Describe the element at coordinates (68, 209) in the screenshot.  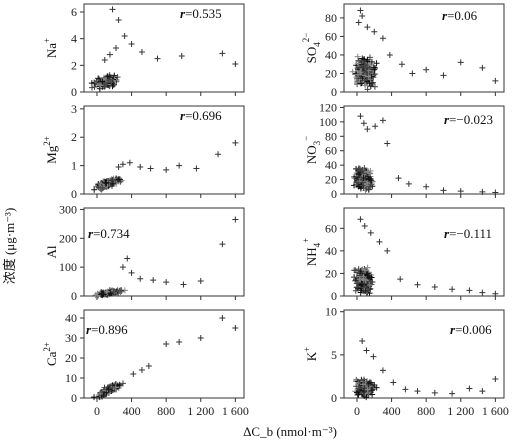
I see `y-tick-label: 300` at that location.